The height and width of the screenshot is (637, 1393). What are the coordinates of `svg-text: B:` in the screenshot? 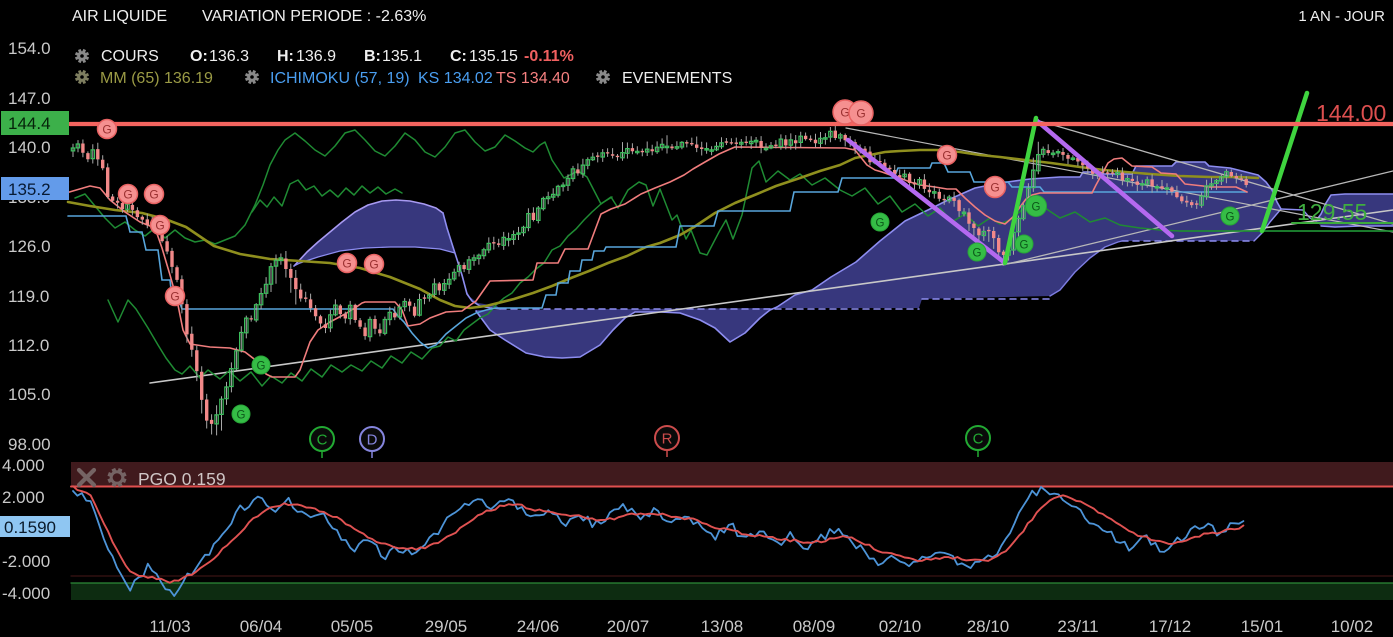 It's located at (372, 56).